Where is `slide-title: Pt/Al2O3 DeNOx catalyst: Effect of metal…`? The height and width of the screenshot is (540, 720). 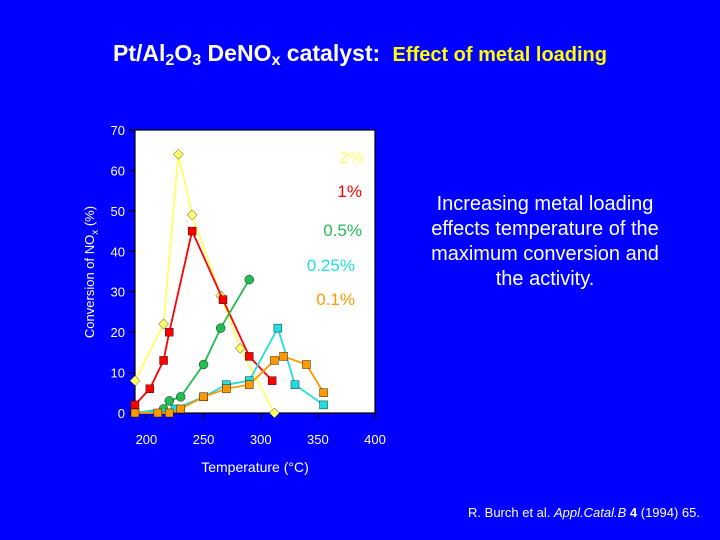 slide-title: Pt/Al2O3 DeNOx catalyst: Effect of metal… is located at coordinates (359, 55).